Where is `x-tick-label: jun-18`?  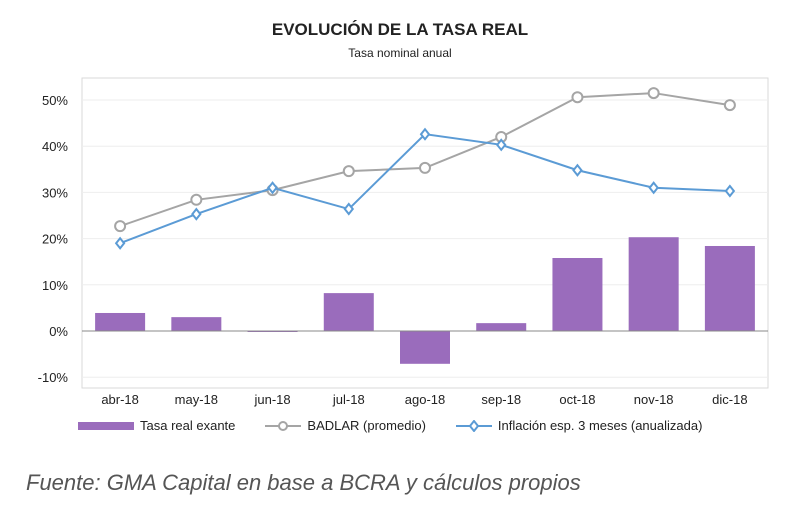 x-tick-label: jun-18 is located at coordinates (271, 399).